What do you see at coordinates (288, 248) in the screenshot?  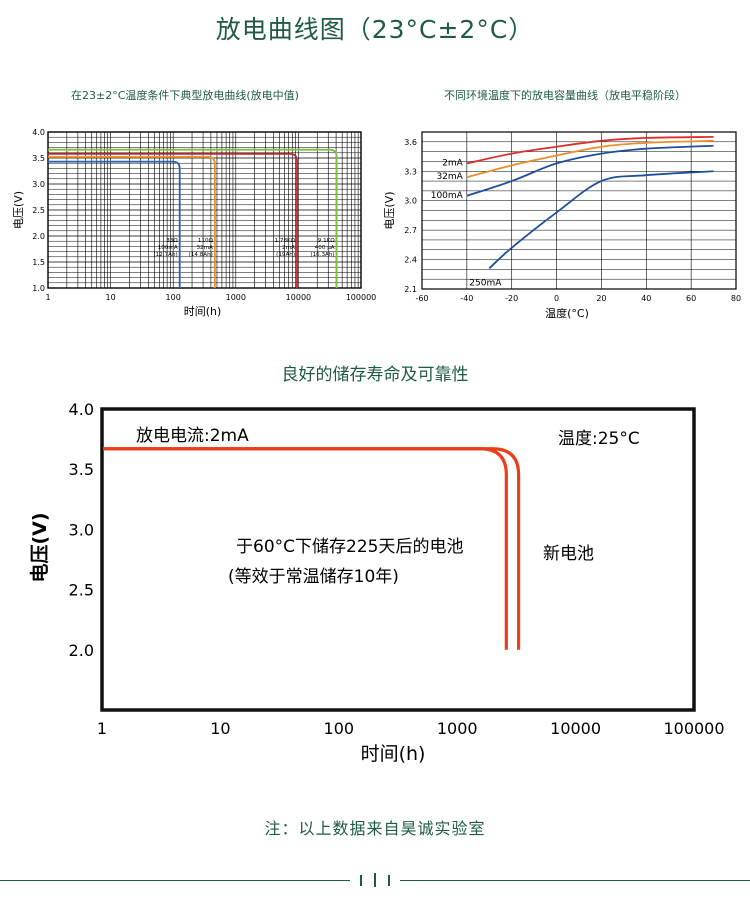 I see `series-label-2: 2mA` at bounding box center [288, 248].